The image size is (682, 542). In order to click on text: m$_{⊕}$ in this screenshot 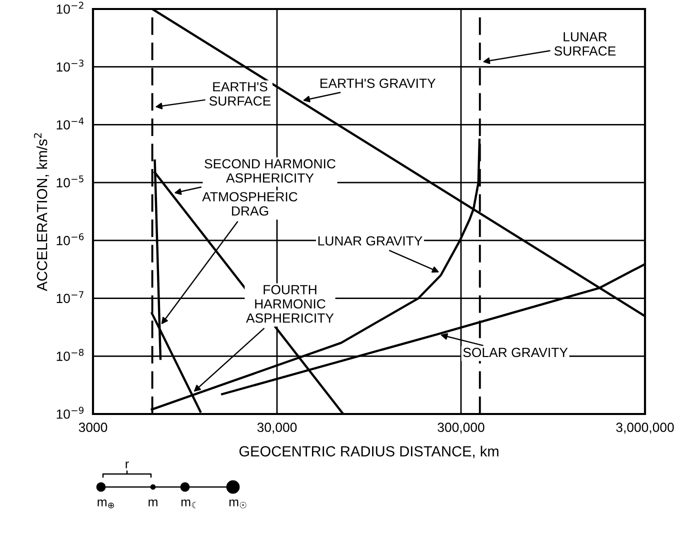, I will do `click(106, 503)`.